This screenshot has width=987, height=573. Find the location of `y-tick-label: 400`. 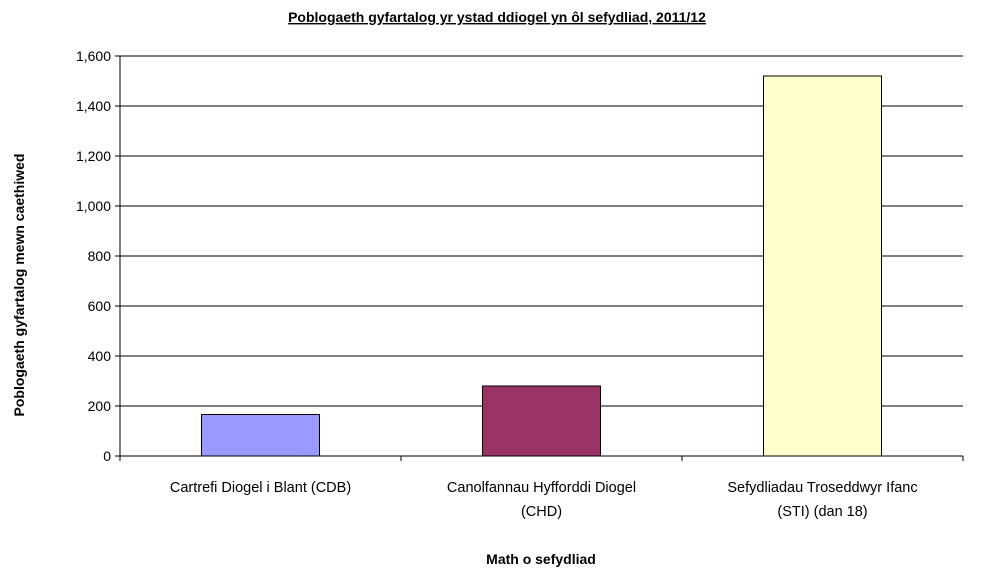

y-tick-label: 400 is located at coordinates (100, 356).